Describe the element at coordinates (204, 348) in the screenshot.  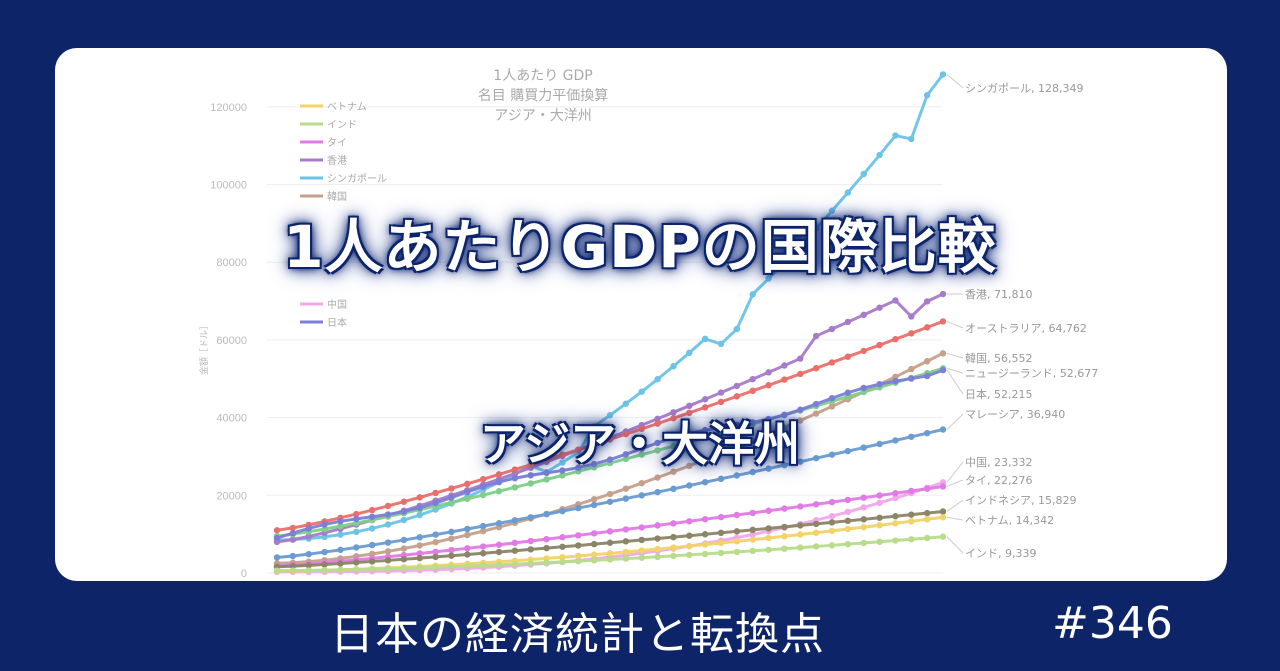
I see `y-axis-label: 金額［ドル］` at that location.